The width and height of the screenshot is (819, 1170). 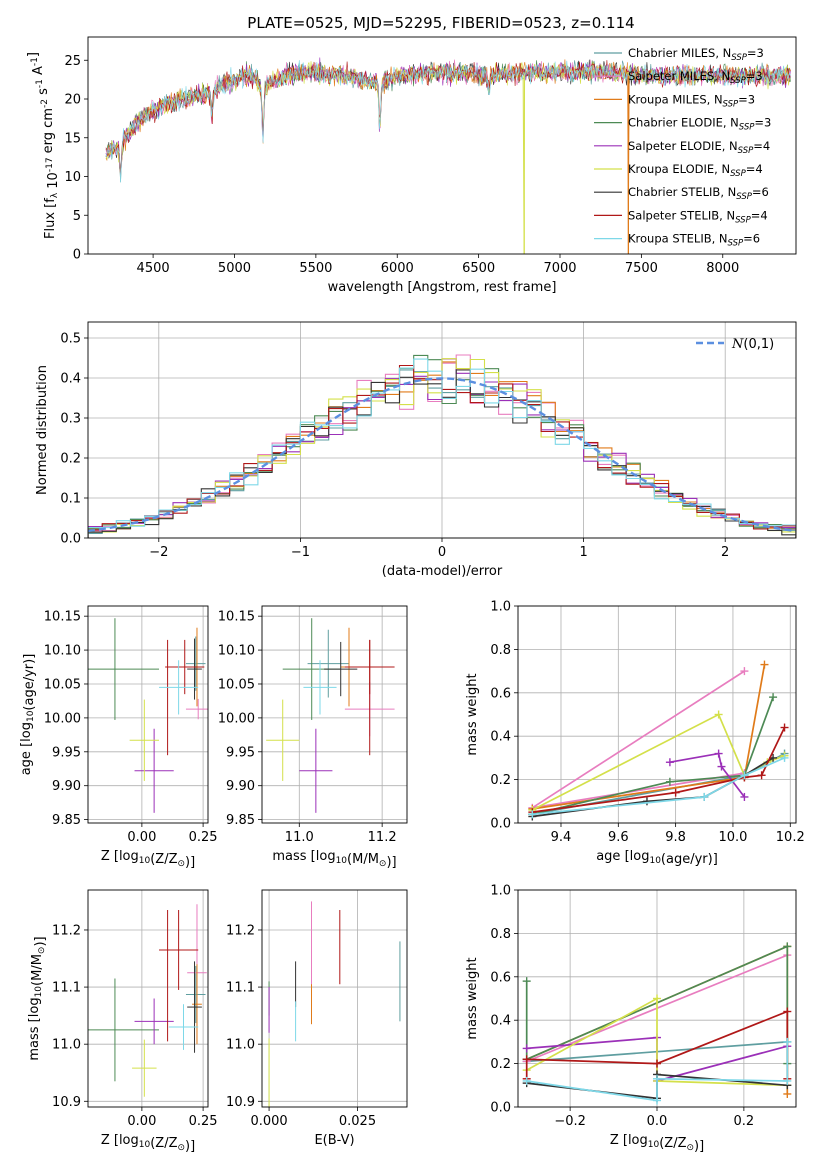 What do you see at coordinates (240, 820) in the screenshot?
I see `y-tick-label: 9.85` at bounding box center [240, 820].